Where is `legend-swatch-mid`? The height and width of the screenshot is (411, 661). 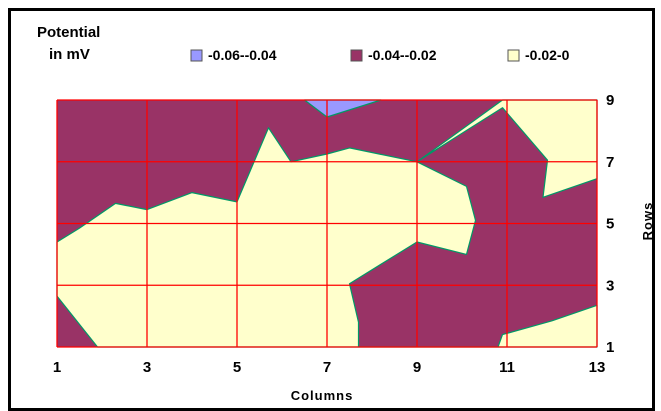
legend-swatch-mid is located at coordinates (356, 55).